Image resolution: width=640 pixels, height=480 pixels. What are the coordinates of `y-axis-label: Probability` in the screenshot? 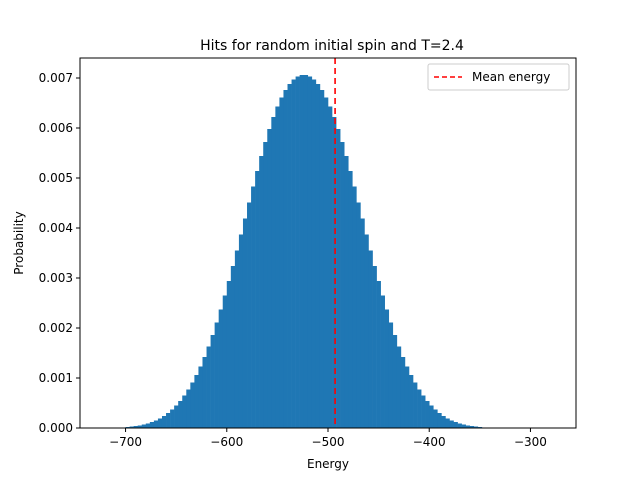 It's located at (19, 242).